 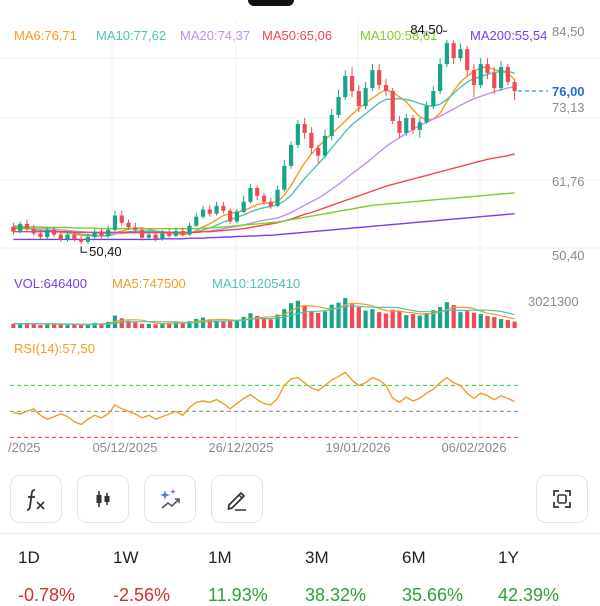 What do you see at coordinates (46, 576) in the screenshot?
I see `perf-item-1d: 1D -0.78%` at bounding box center [46, 576].